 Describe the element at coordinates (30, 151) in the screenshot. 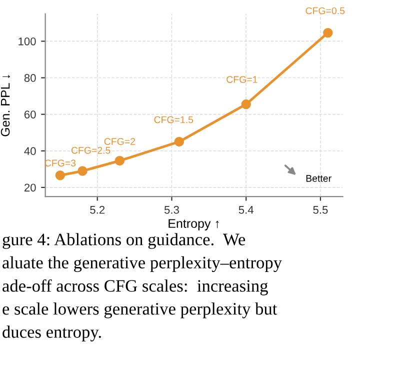

I see `y-tick-label: 40` at that location.